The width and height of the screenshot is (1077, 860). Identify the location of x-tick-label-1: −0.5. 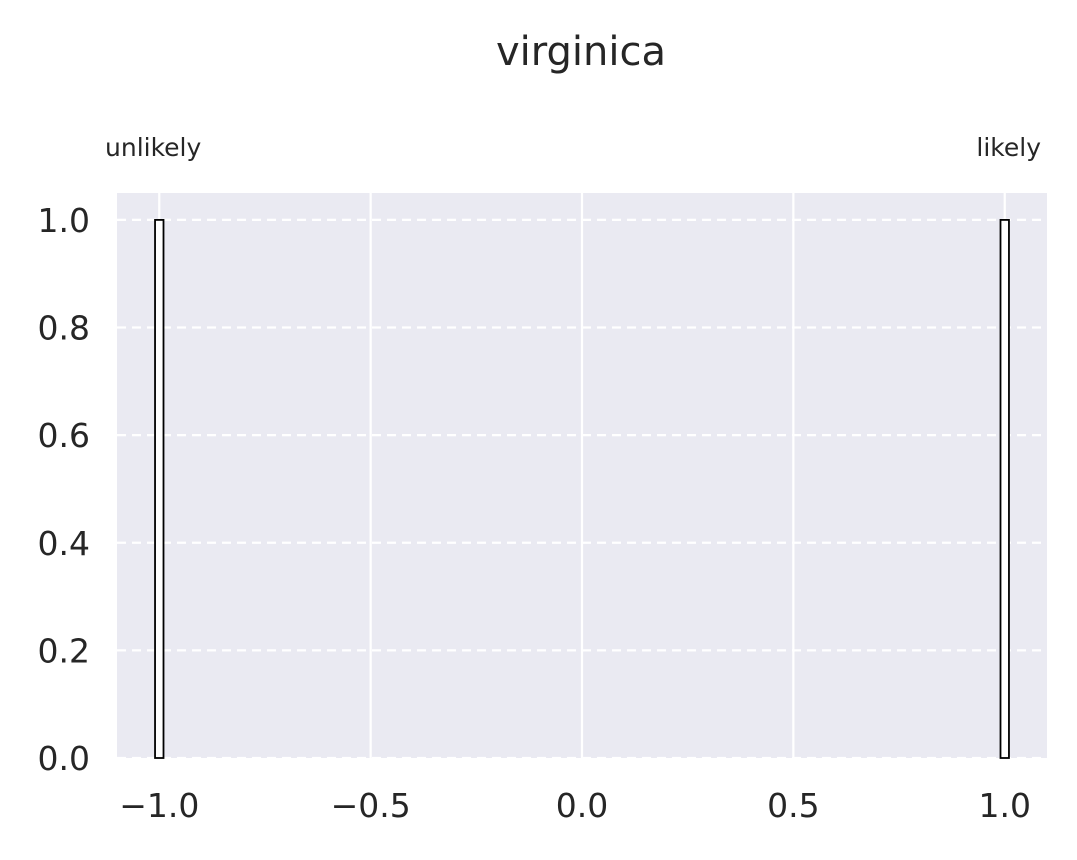
(371, 805).